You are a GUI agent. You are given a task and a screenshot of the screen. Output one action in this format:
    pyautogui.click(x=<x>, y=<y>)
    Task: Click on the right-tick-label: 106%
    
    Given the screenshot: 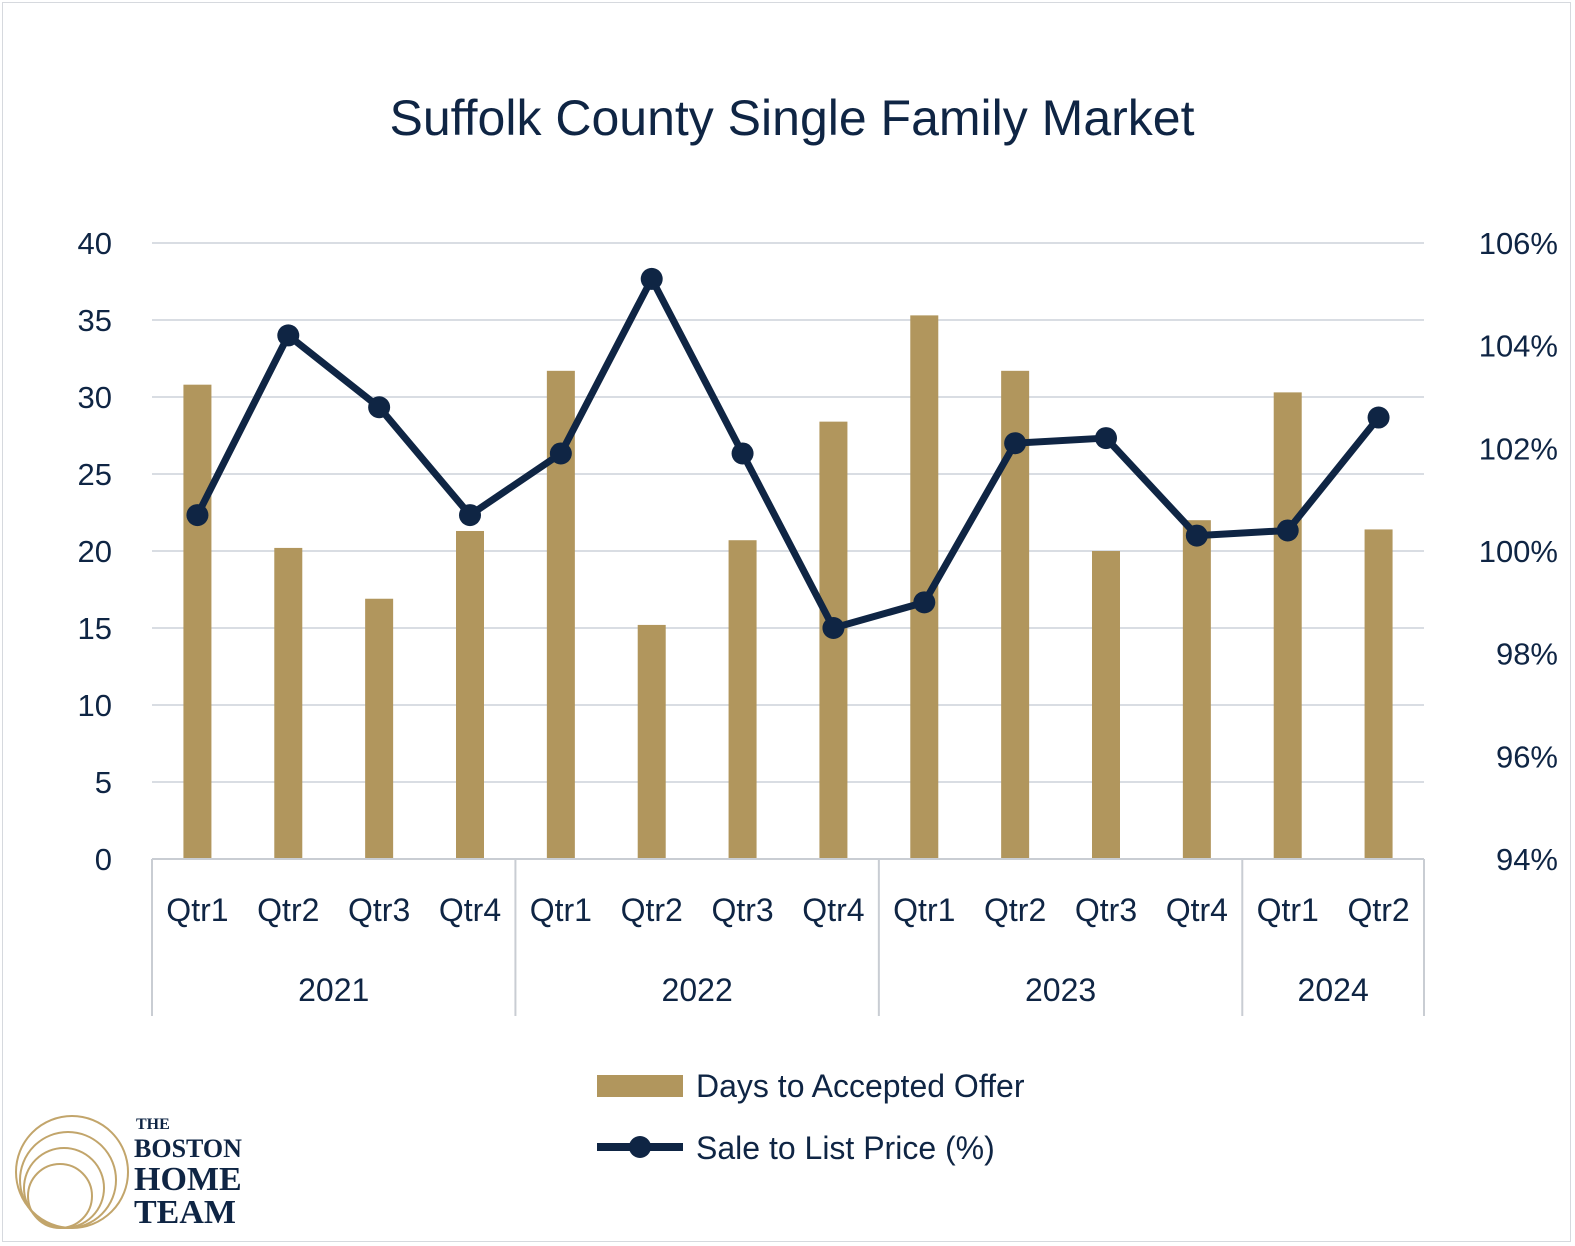 What is the action you would take?
    pyautogui.click(x=1518, y=243)
    